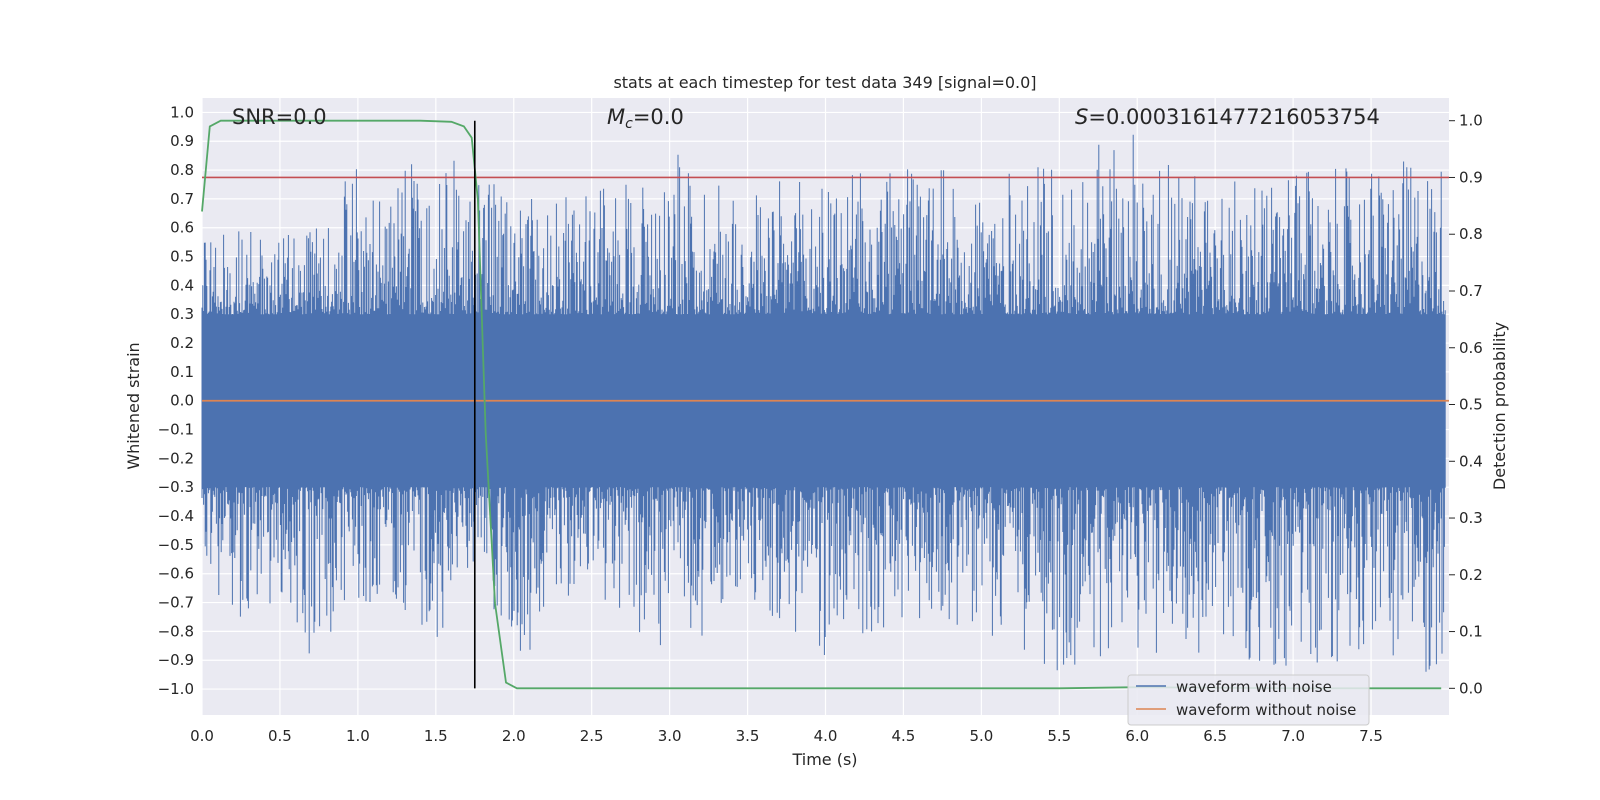 This screenshot has width=1600, height=800. I want to click on y-tick-label: −0.4, so click(176, 516).